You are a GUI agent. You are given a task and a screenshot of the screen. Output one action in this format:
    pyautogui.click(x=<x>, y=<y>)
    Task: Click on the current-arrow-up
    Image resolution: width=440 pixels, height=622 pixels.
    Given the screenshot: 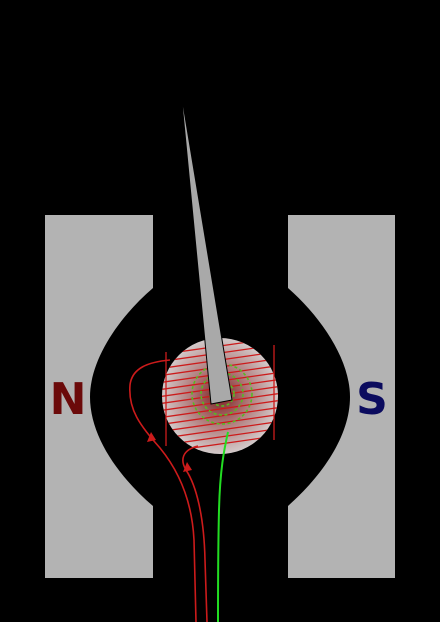 What is the action you would take?
    pyautogui.click(x=151, y=437)
    